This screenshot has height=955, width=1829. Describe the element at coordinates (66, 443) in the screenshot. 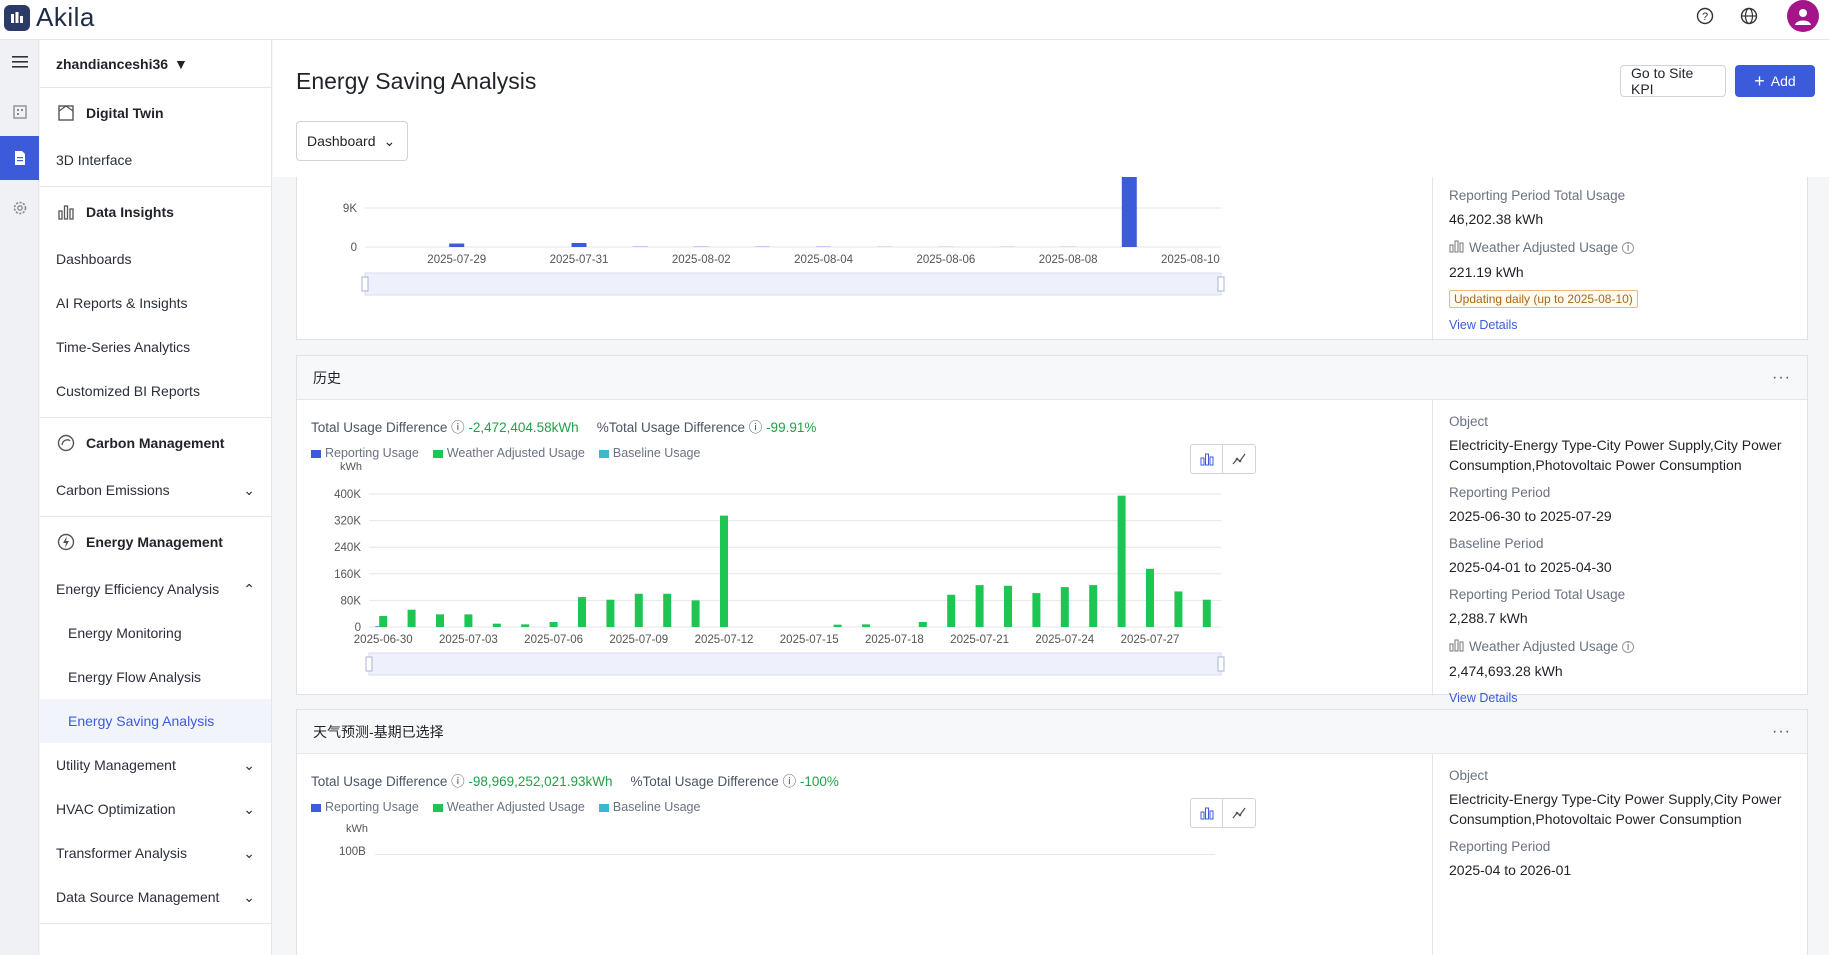

I see `carbon-icon` at that location.